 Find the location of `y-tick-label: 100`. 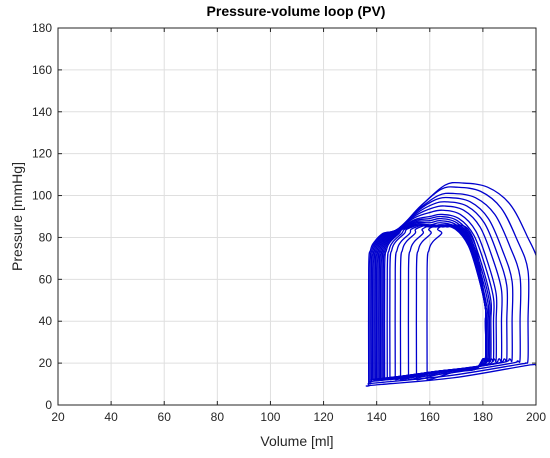

y-tick-label: 100 is located at coordinates (42, 196).